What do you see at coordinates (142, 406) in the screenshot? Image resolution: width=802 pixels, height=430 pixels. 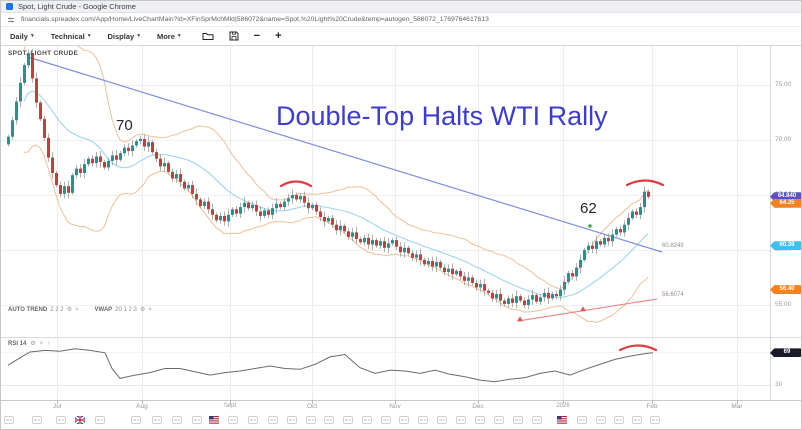 I see `time-axis-label: Aug` at bounding box center [142, 406].